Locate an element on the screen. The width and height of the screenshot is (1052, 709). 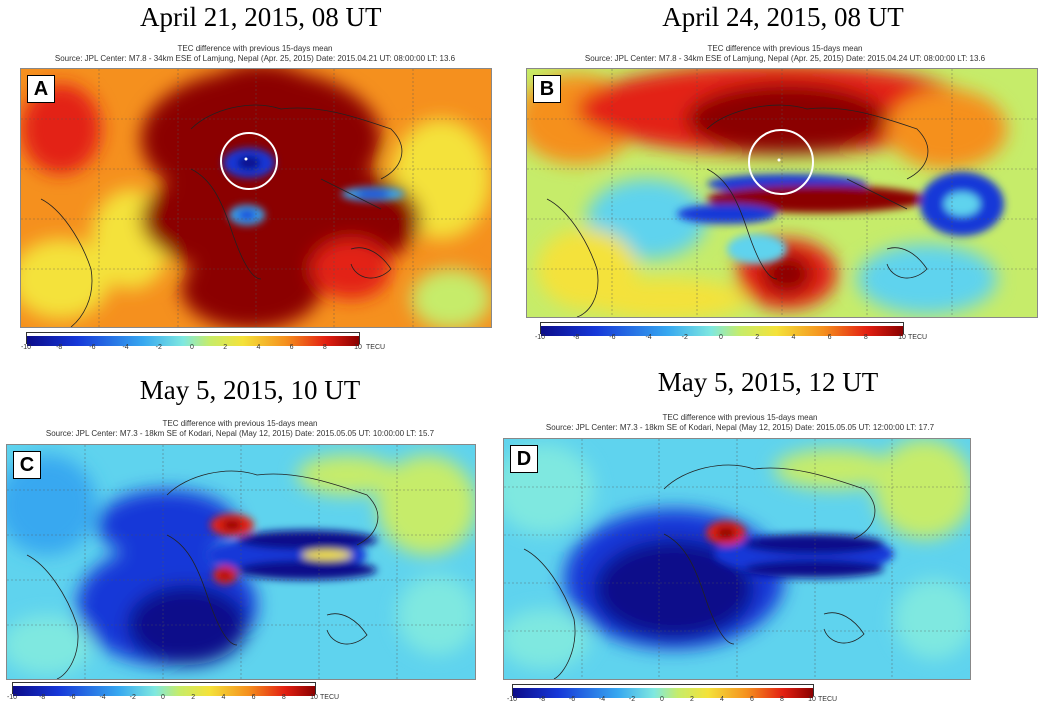
panel-letter: A is located at coordinates (41, 89).